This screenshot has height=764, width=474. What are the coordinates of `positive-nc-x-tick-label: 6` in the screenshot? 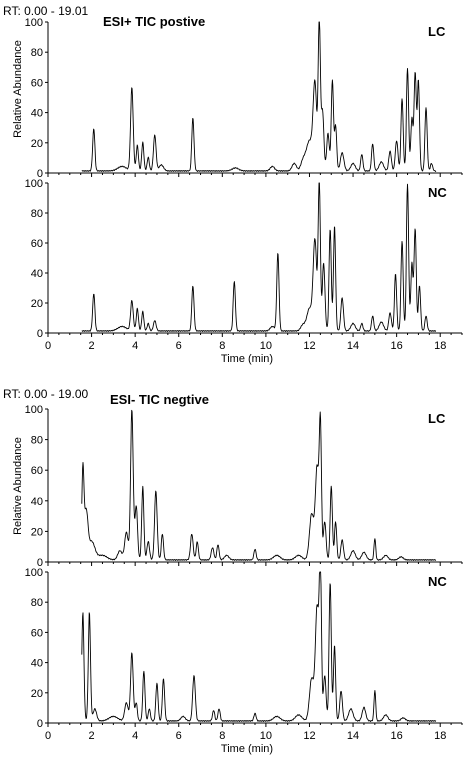 It's located at (179, 346).